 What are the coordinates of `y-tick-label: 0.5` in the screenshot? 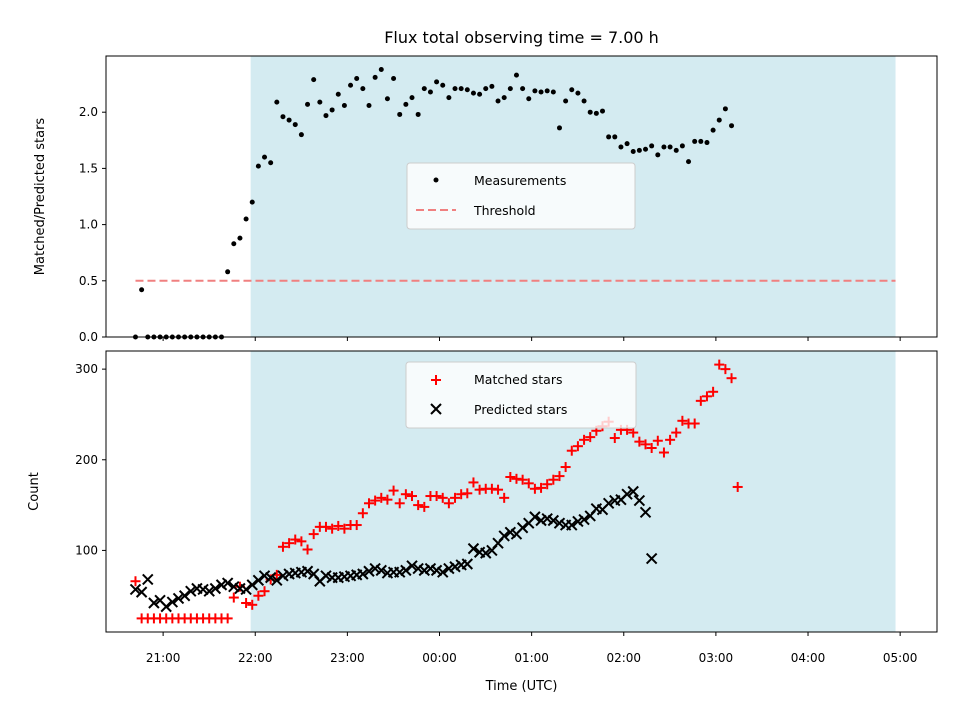 It's located at (88, 281).